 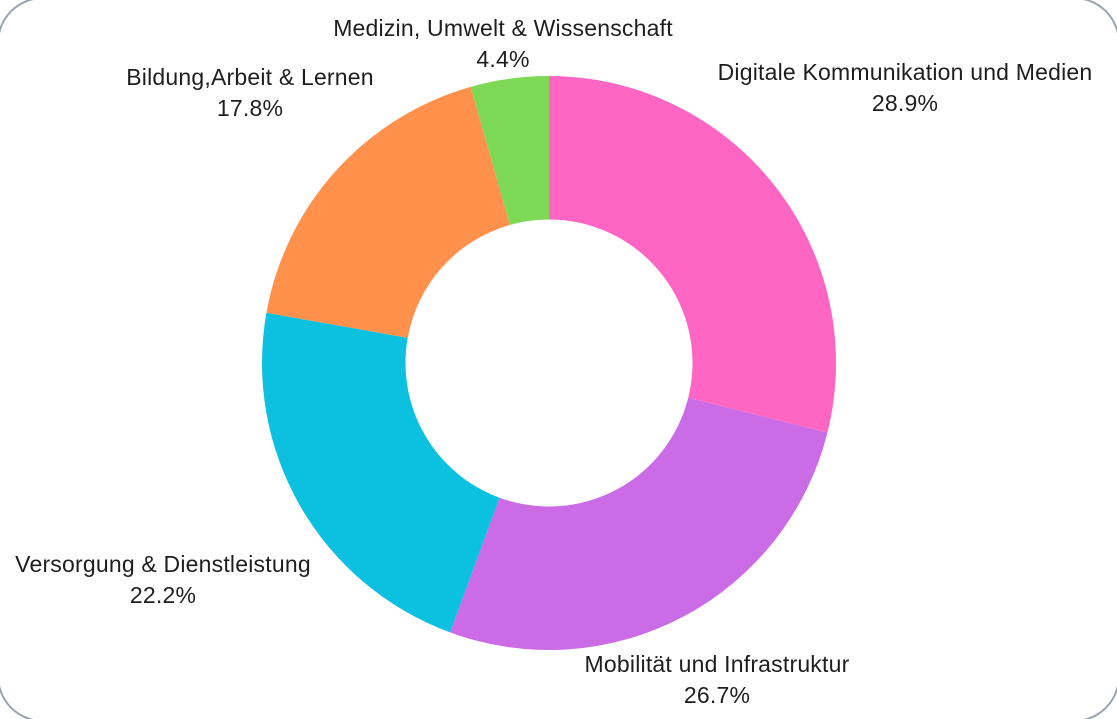 I want to click on segment-label-mobilitaet-infrastruktur: Mobilität und Infrastruktur 26.7%, so click(x=717, y=680).